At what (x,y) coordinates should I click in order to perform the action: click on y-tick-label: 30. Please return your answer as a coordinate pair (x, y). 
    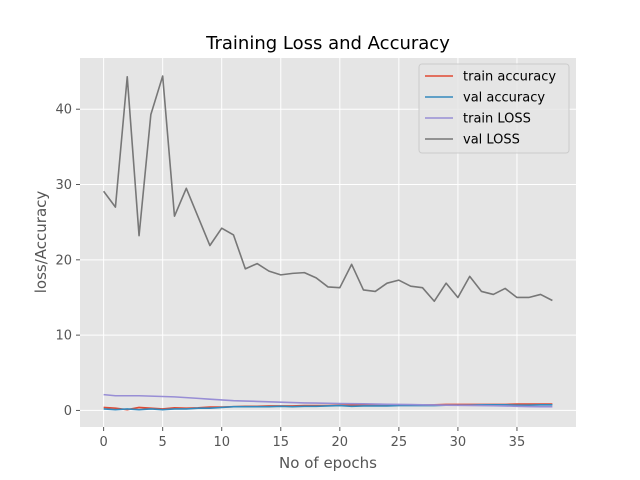
    Looking at the image, I should click on (63, 185).